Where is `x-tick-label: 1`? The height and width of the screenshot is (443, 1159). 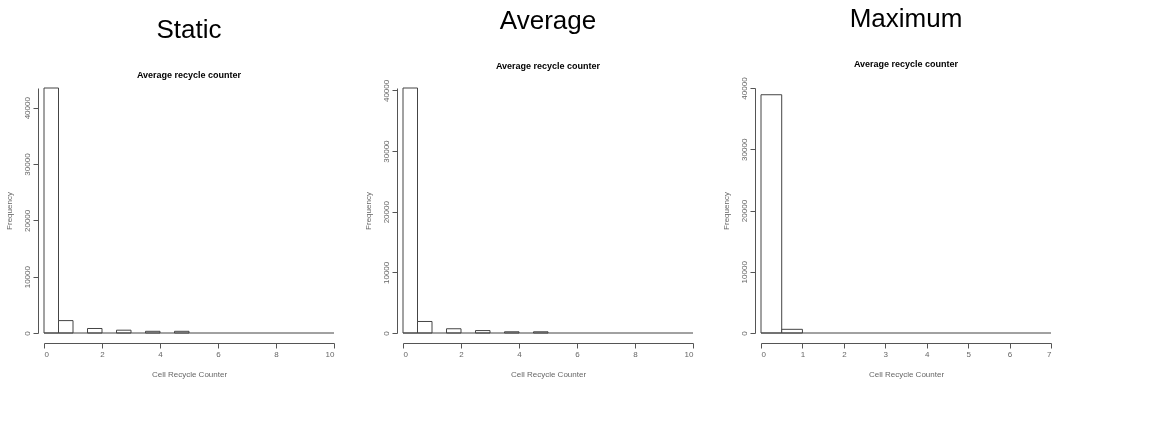 x-tick-label: 1 is located at coordinates (803, 354).